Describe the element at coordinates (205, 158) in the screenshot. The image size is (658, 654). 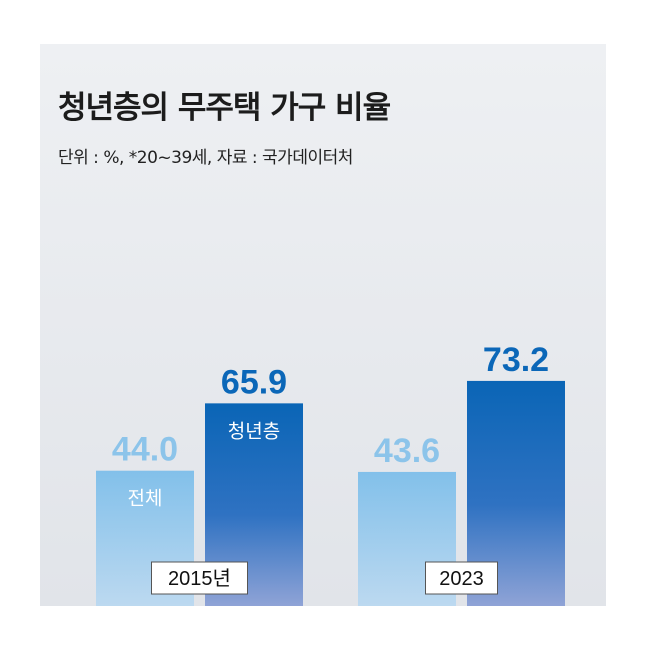
I see `chart-subtitle: 단위 : %, *20~39세, 자료 : 국가데이터처` at that location.